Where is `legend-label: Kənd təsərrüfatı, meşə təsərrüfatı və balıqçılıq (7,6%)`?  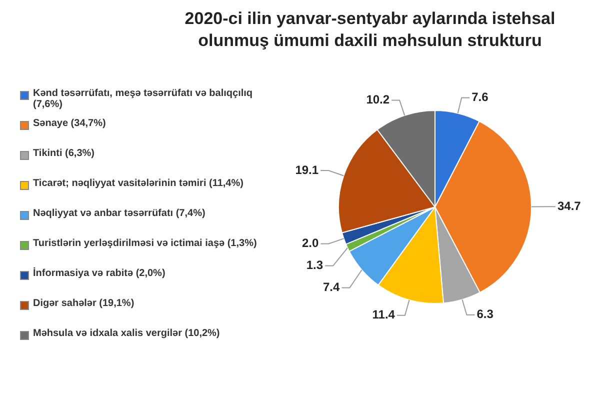 legend-label: Kənd təsərrüfatı, meşə təsərrüfatı və balıqçılıq (7,6%) is located at coordinates (143, 99).